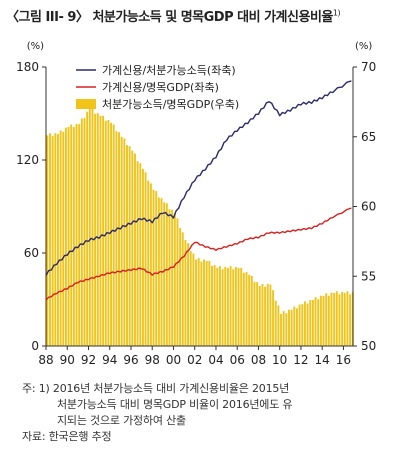  What do you see at coordinates (27, 160) in the screenshot?
I see `left-tick-label: 120` at bounding box center [27, 160].